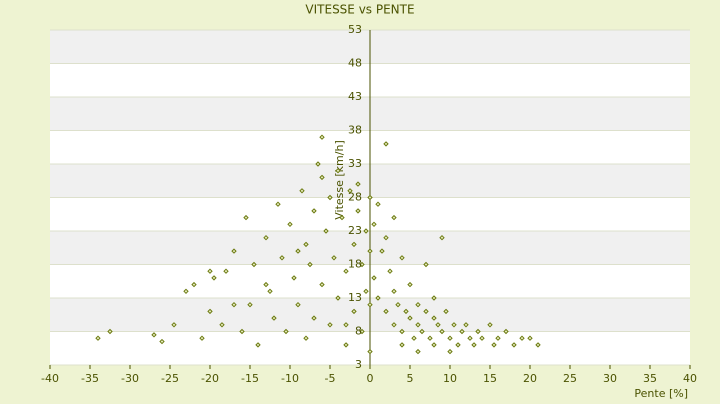  I want to click on x-tick-label: 35, so click(650, 378).